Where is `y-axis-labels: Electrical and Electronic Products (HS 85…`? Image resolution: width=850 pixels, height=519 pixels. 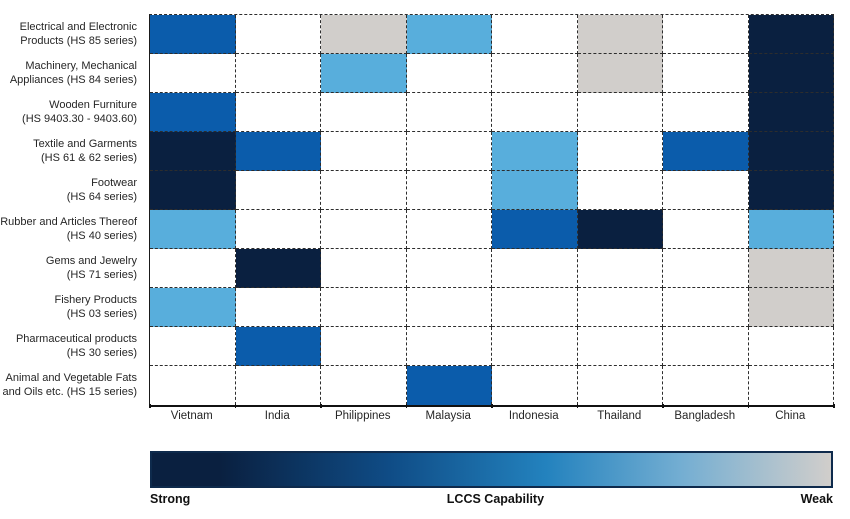
y-axis-labels: Electrical and Electronic Products (HS 85… is located at coordinates (71, 209).